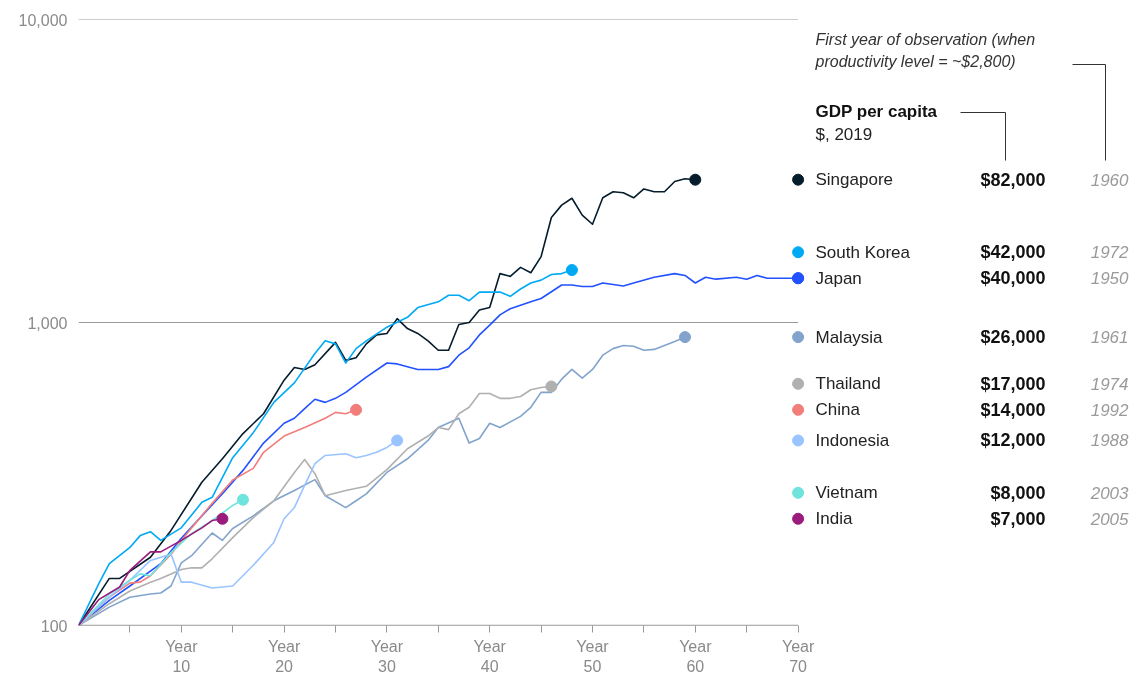 The image size is (1145, 680). What do you see at coordinates (798, 666) in the screenshot?
I see `x-tick-label: 70` at bounding box center [798, 666].